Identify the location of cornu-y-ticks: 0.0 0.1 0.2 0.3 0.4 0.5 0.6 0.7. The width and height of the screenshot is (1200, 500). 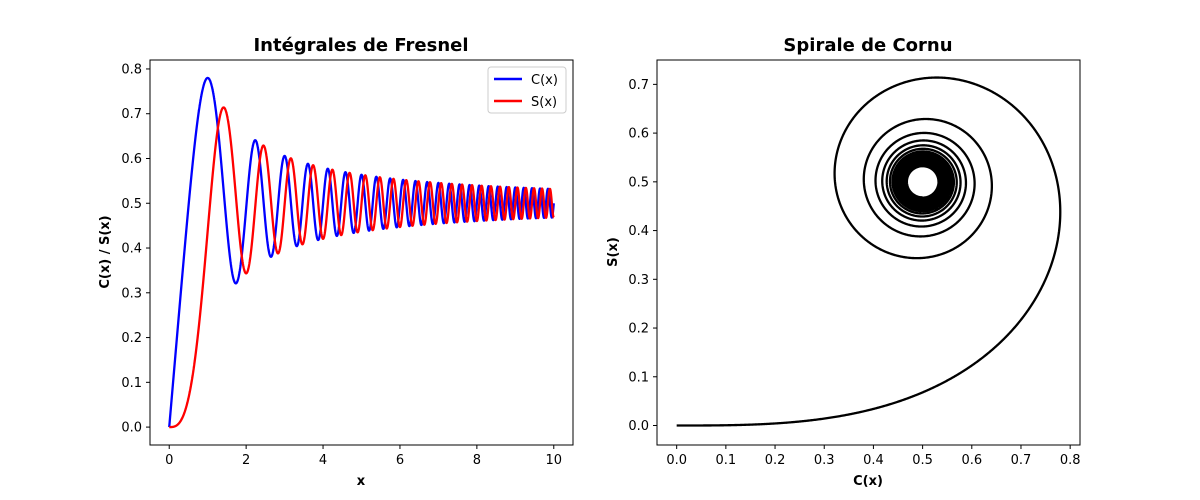
(642, 256).